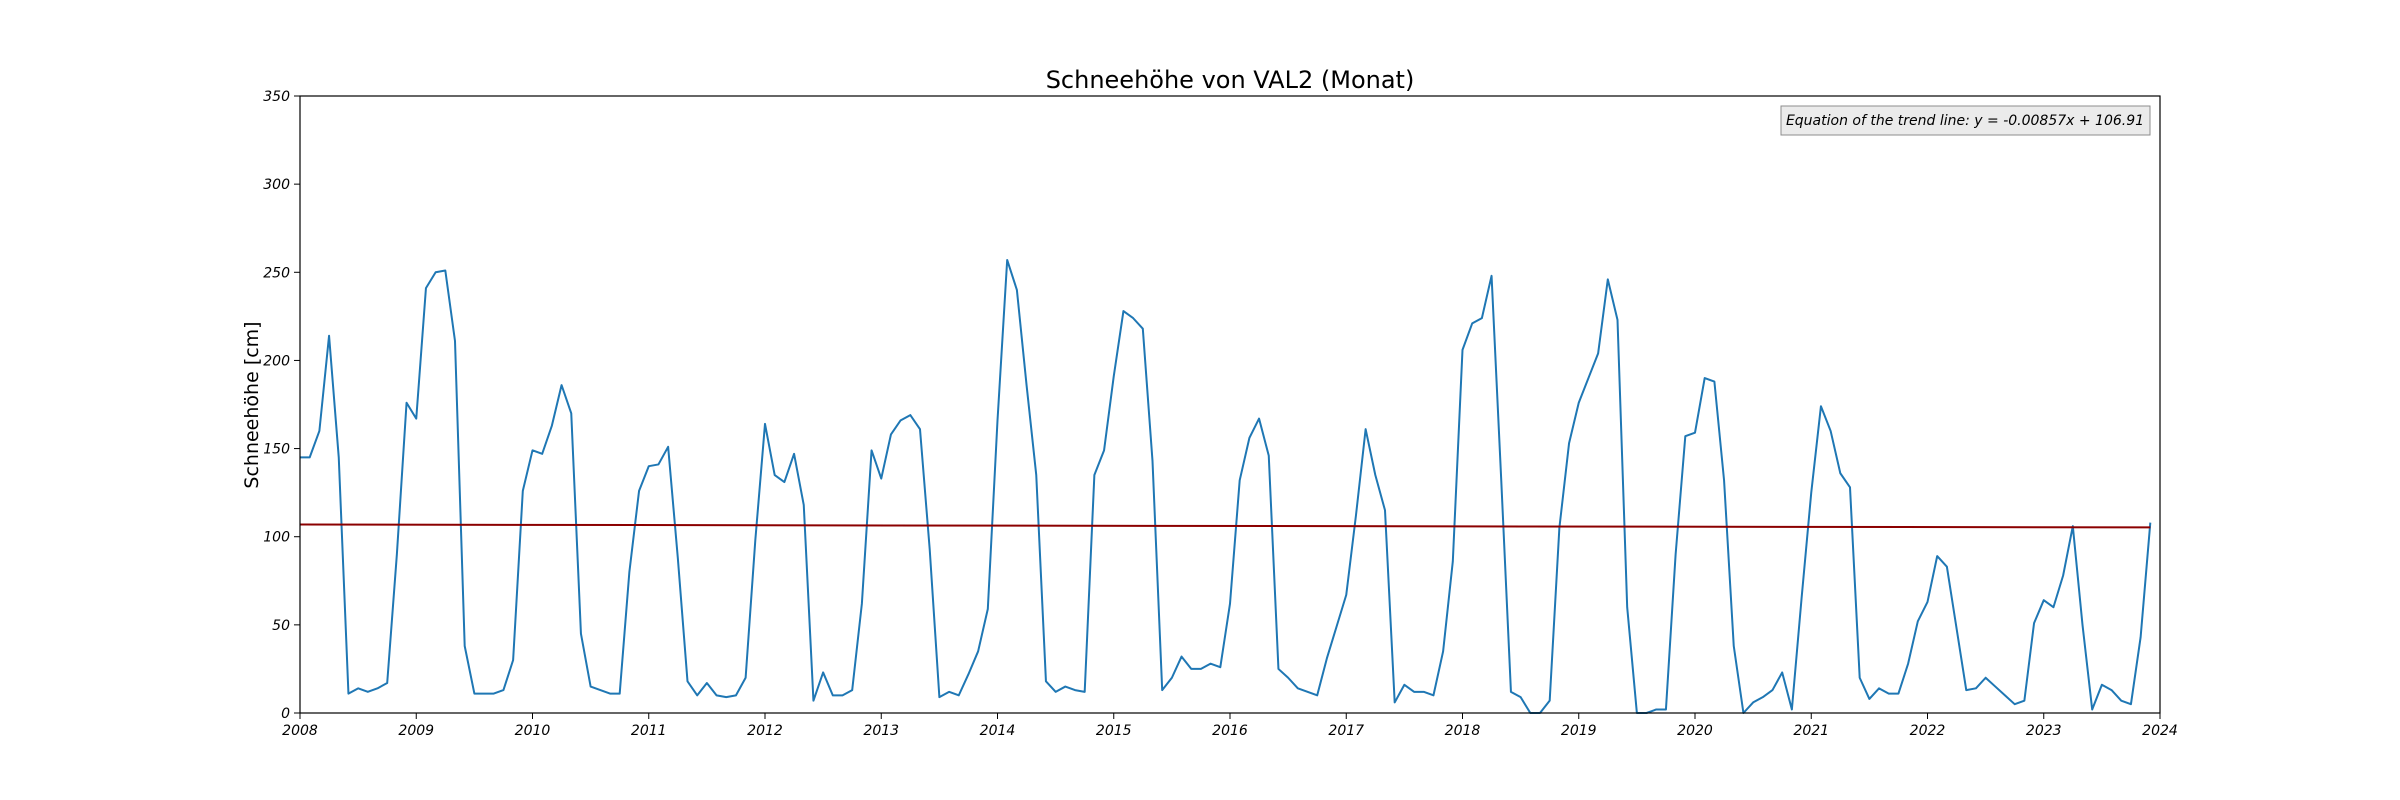  I want to click on legend-box, so click(1965, 120).